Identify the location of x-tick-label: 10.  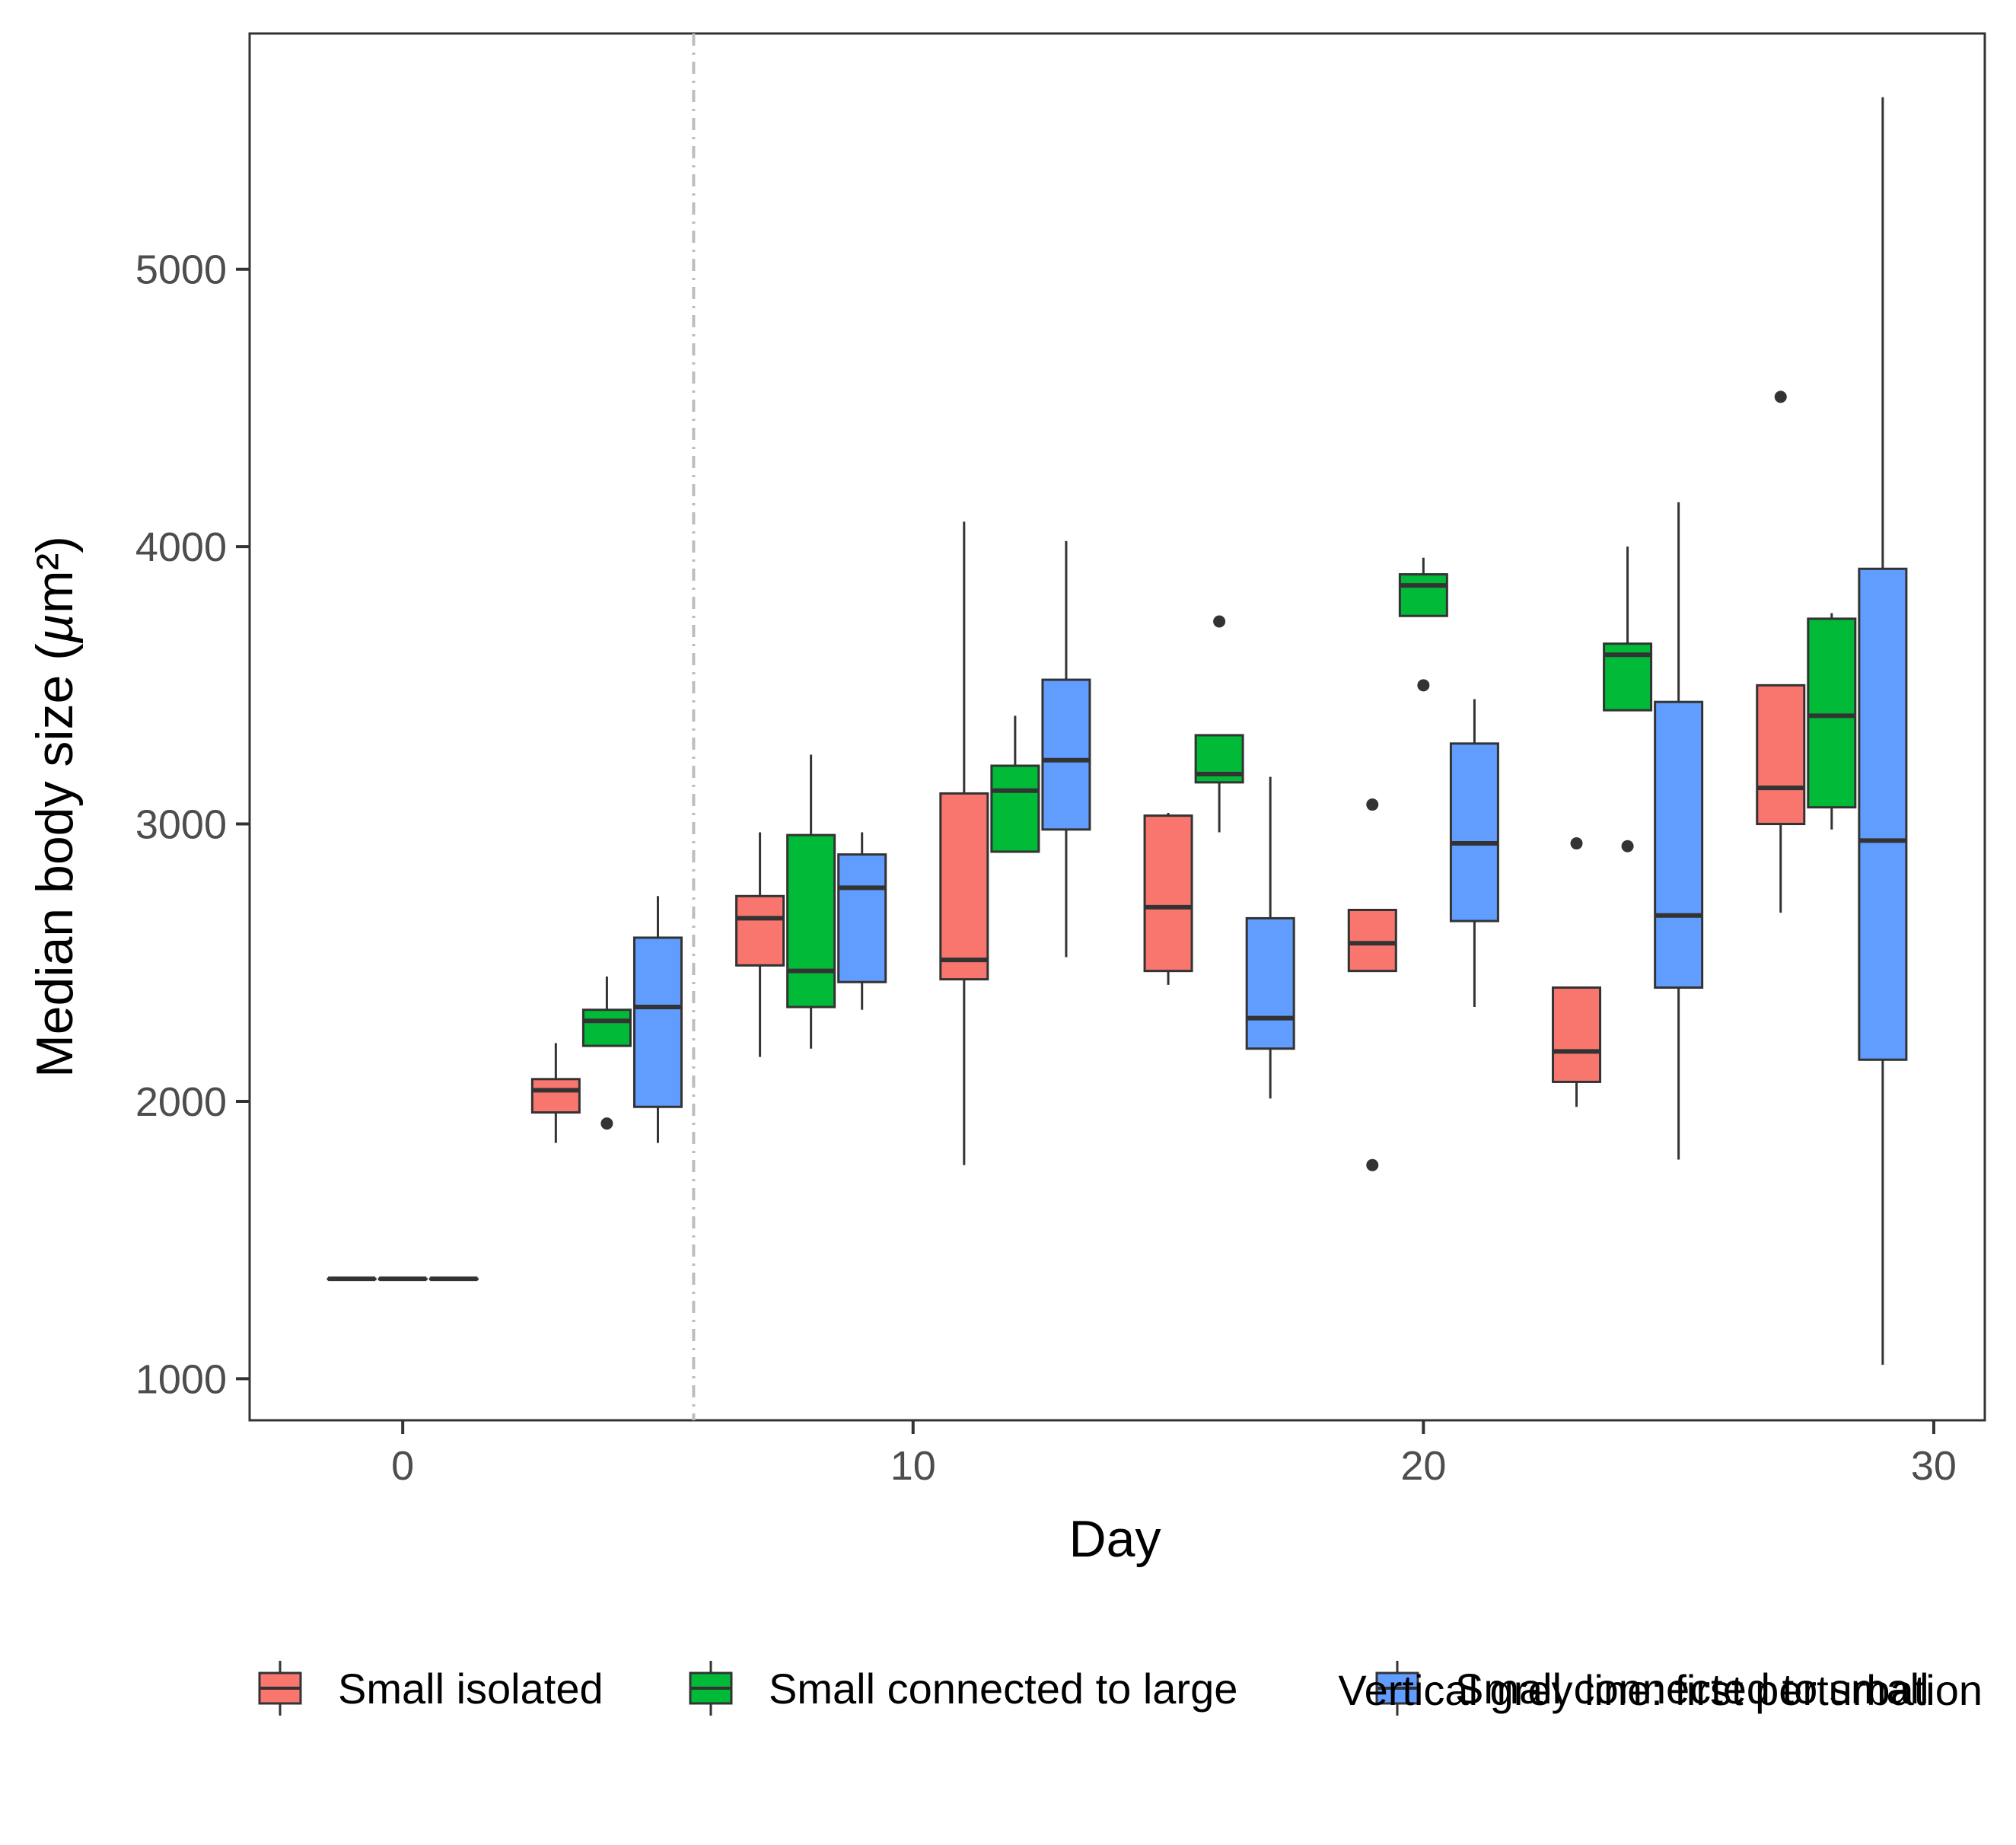
(913, 1466).